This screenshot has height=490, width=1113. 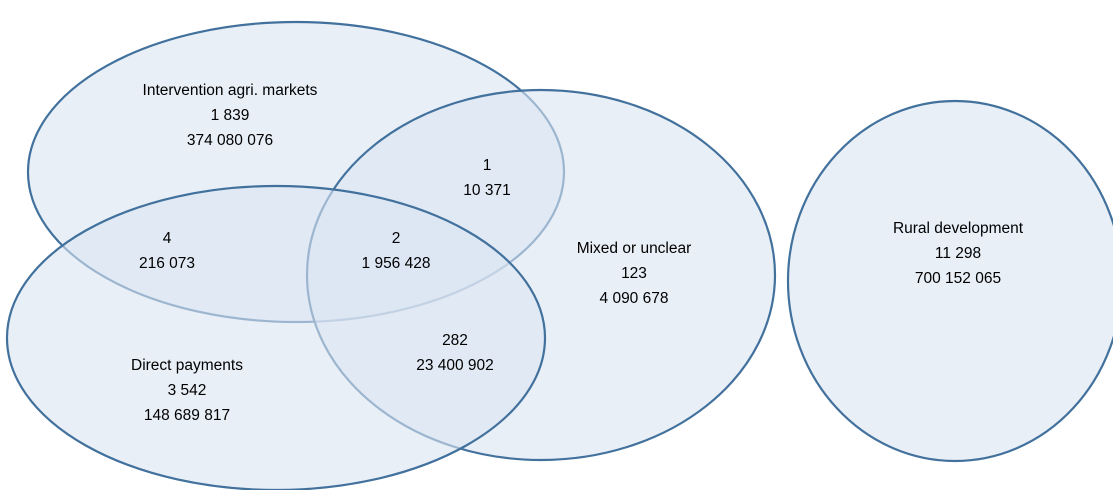 What do you see at coordinates (396, 263) in the screenshot?
I see `intersection-amount: 1 956 428` at bounding box center [396, 263].